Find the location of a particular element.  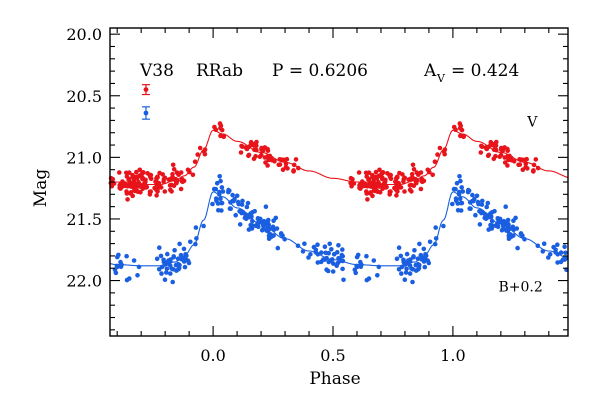

errorbar-point is located at coordinates (146, 89).